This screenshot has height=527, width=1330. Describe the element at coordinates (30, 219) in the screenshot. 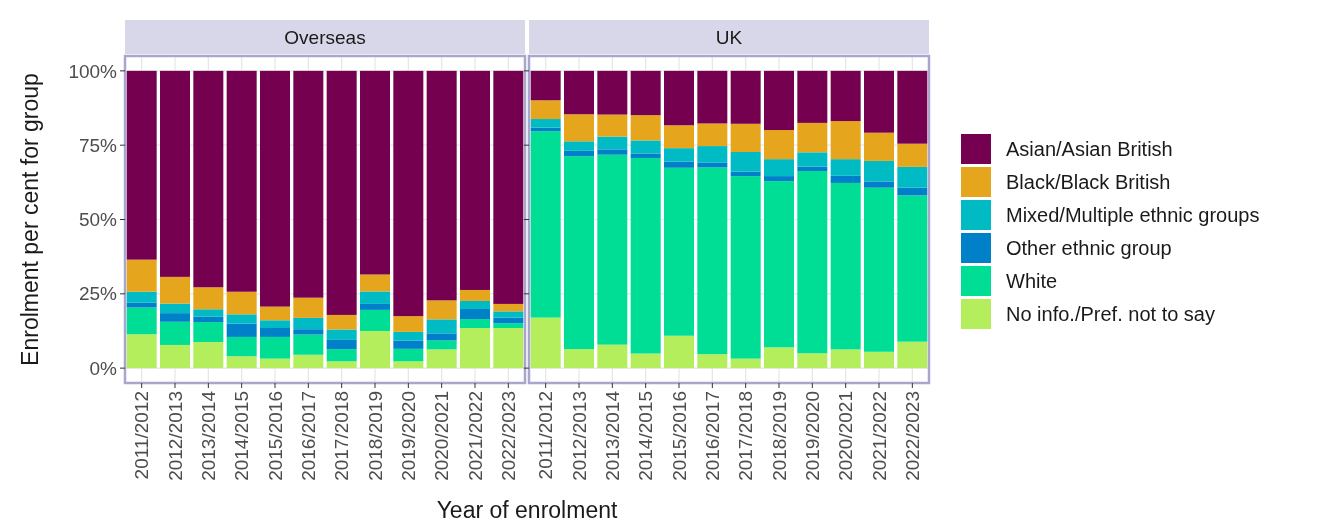

I see `y-axis-title: Enrolment per cent for group` at that location.